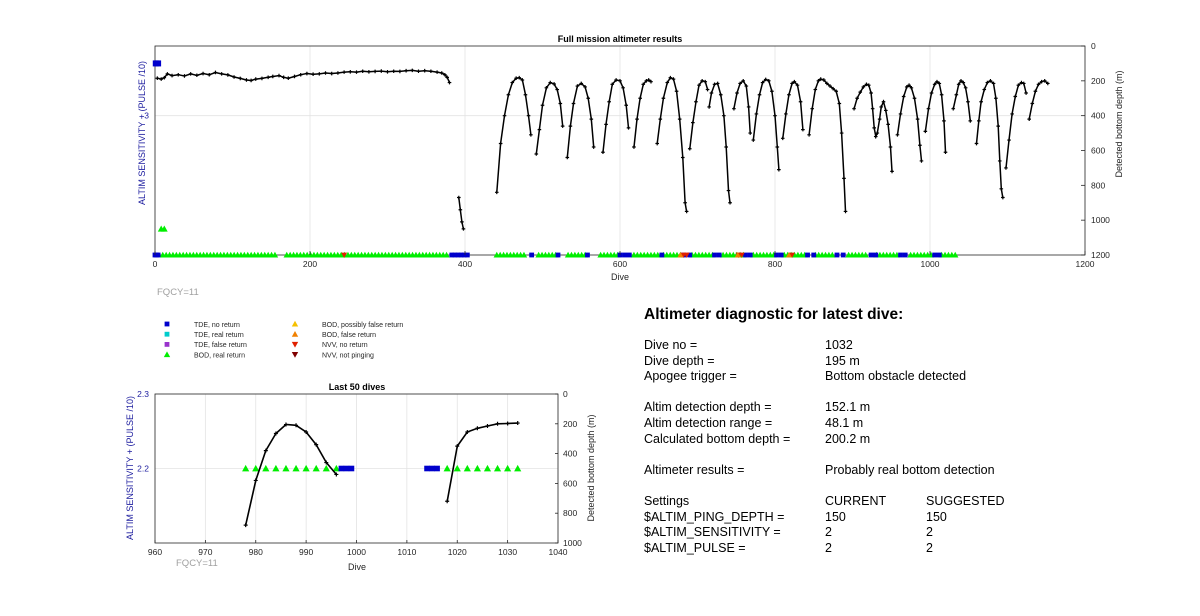  What do you see at coordinates (570, 424) in the screenshot?
I see `y-right-tick-label: 200` at bounding box center [570, 424].